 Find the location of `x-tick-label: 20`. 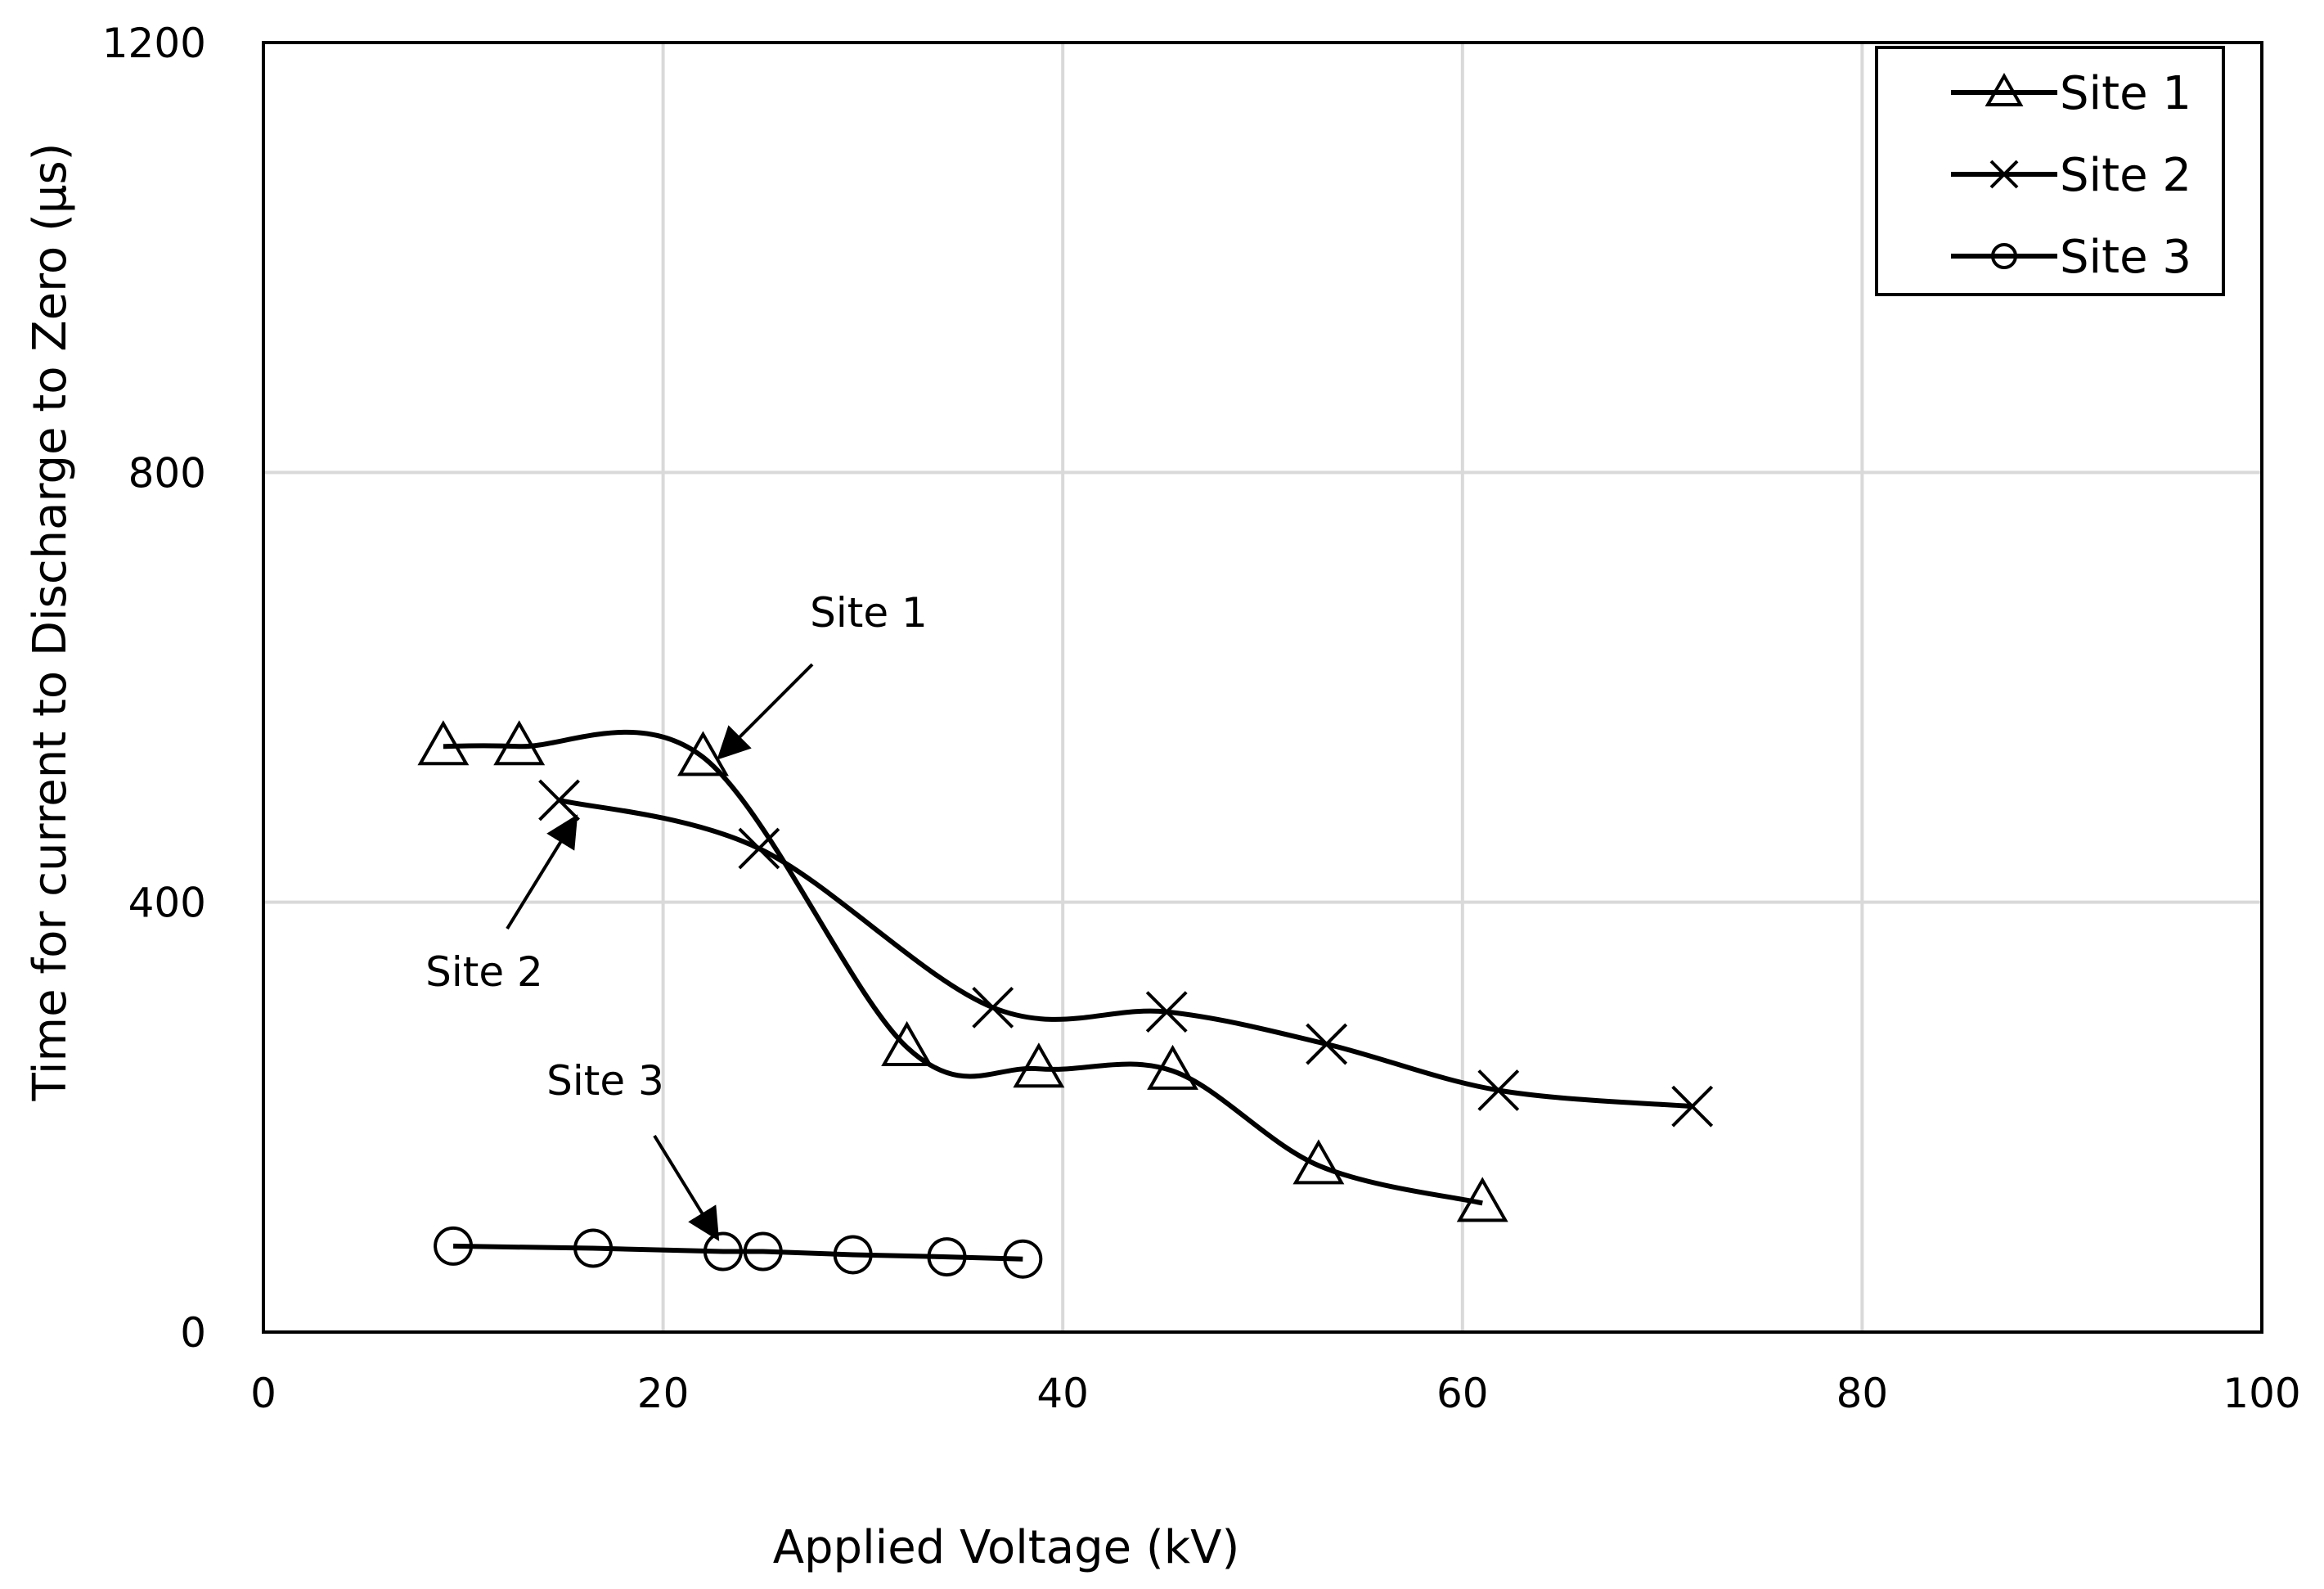

x-tick-label: 20 is located at coordinates (663, 1393).